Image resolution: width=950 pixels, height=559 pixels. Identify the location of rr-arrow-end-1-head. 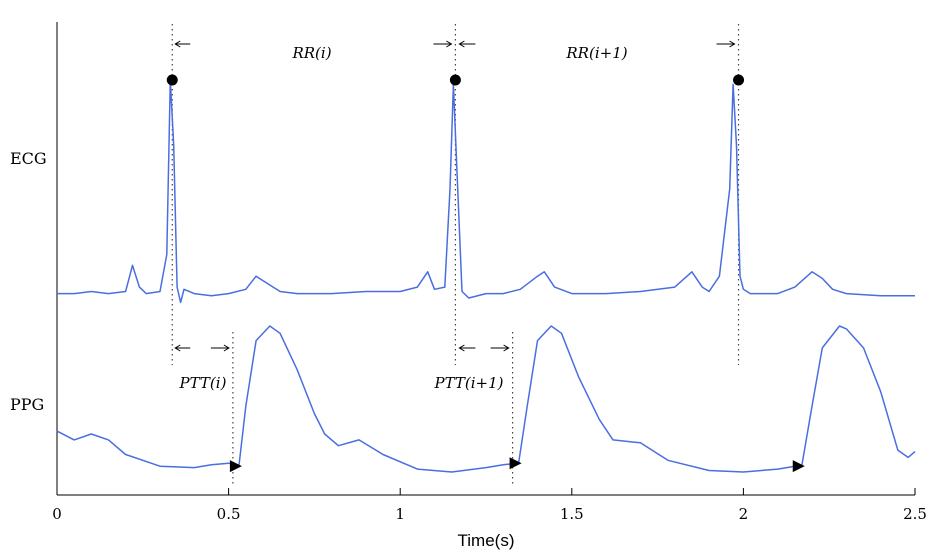
(732, 44).